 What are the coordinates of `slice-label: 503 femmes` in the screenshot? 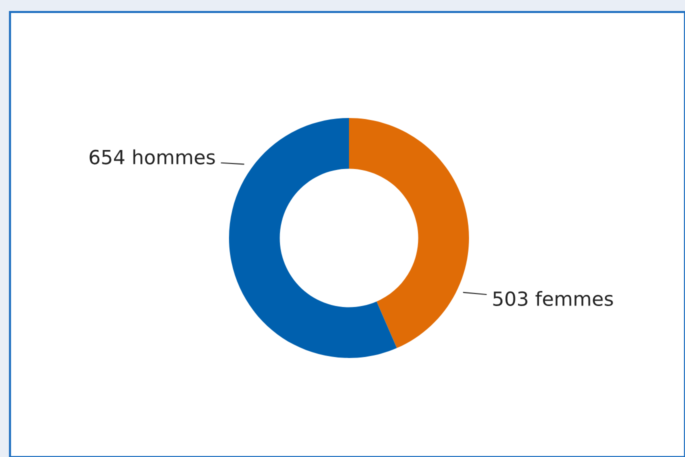 It's located at (553, 298).